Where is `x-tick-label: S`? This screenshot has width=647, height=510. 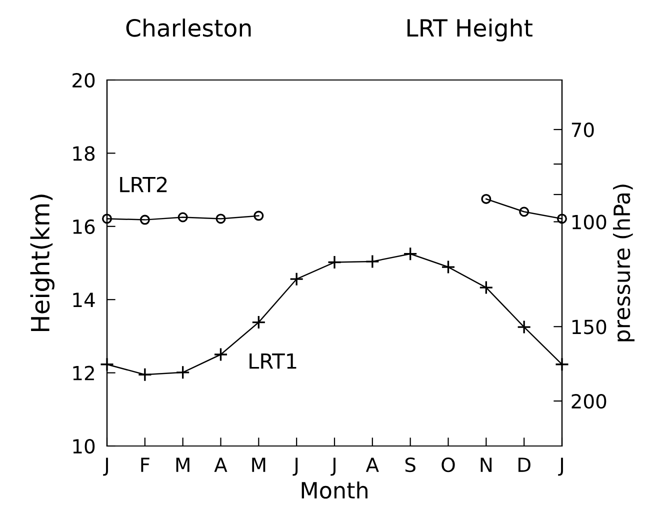
x-tick-label: S is located at coordinates (410, 464).